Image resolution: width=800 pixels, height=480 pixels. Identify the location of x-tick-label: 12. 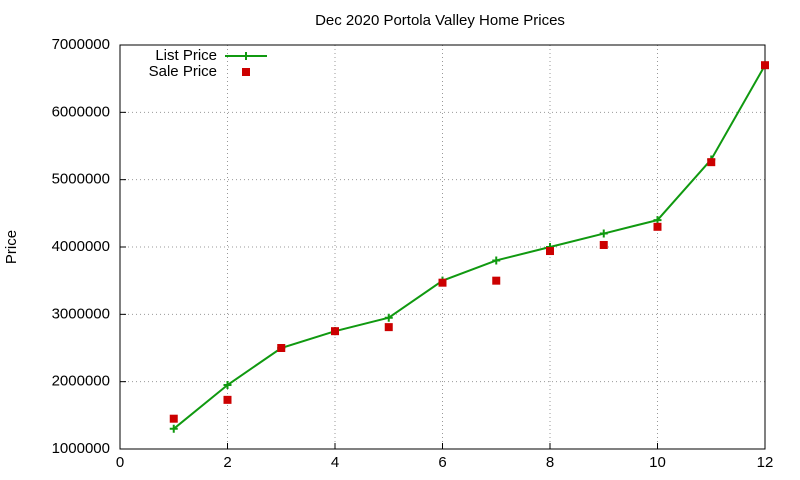
(765, 462).